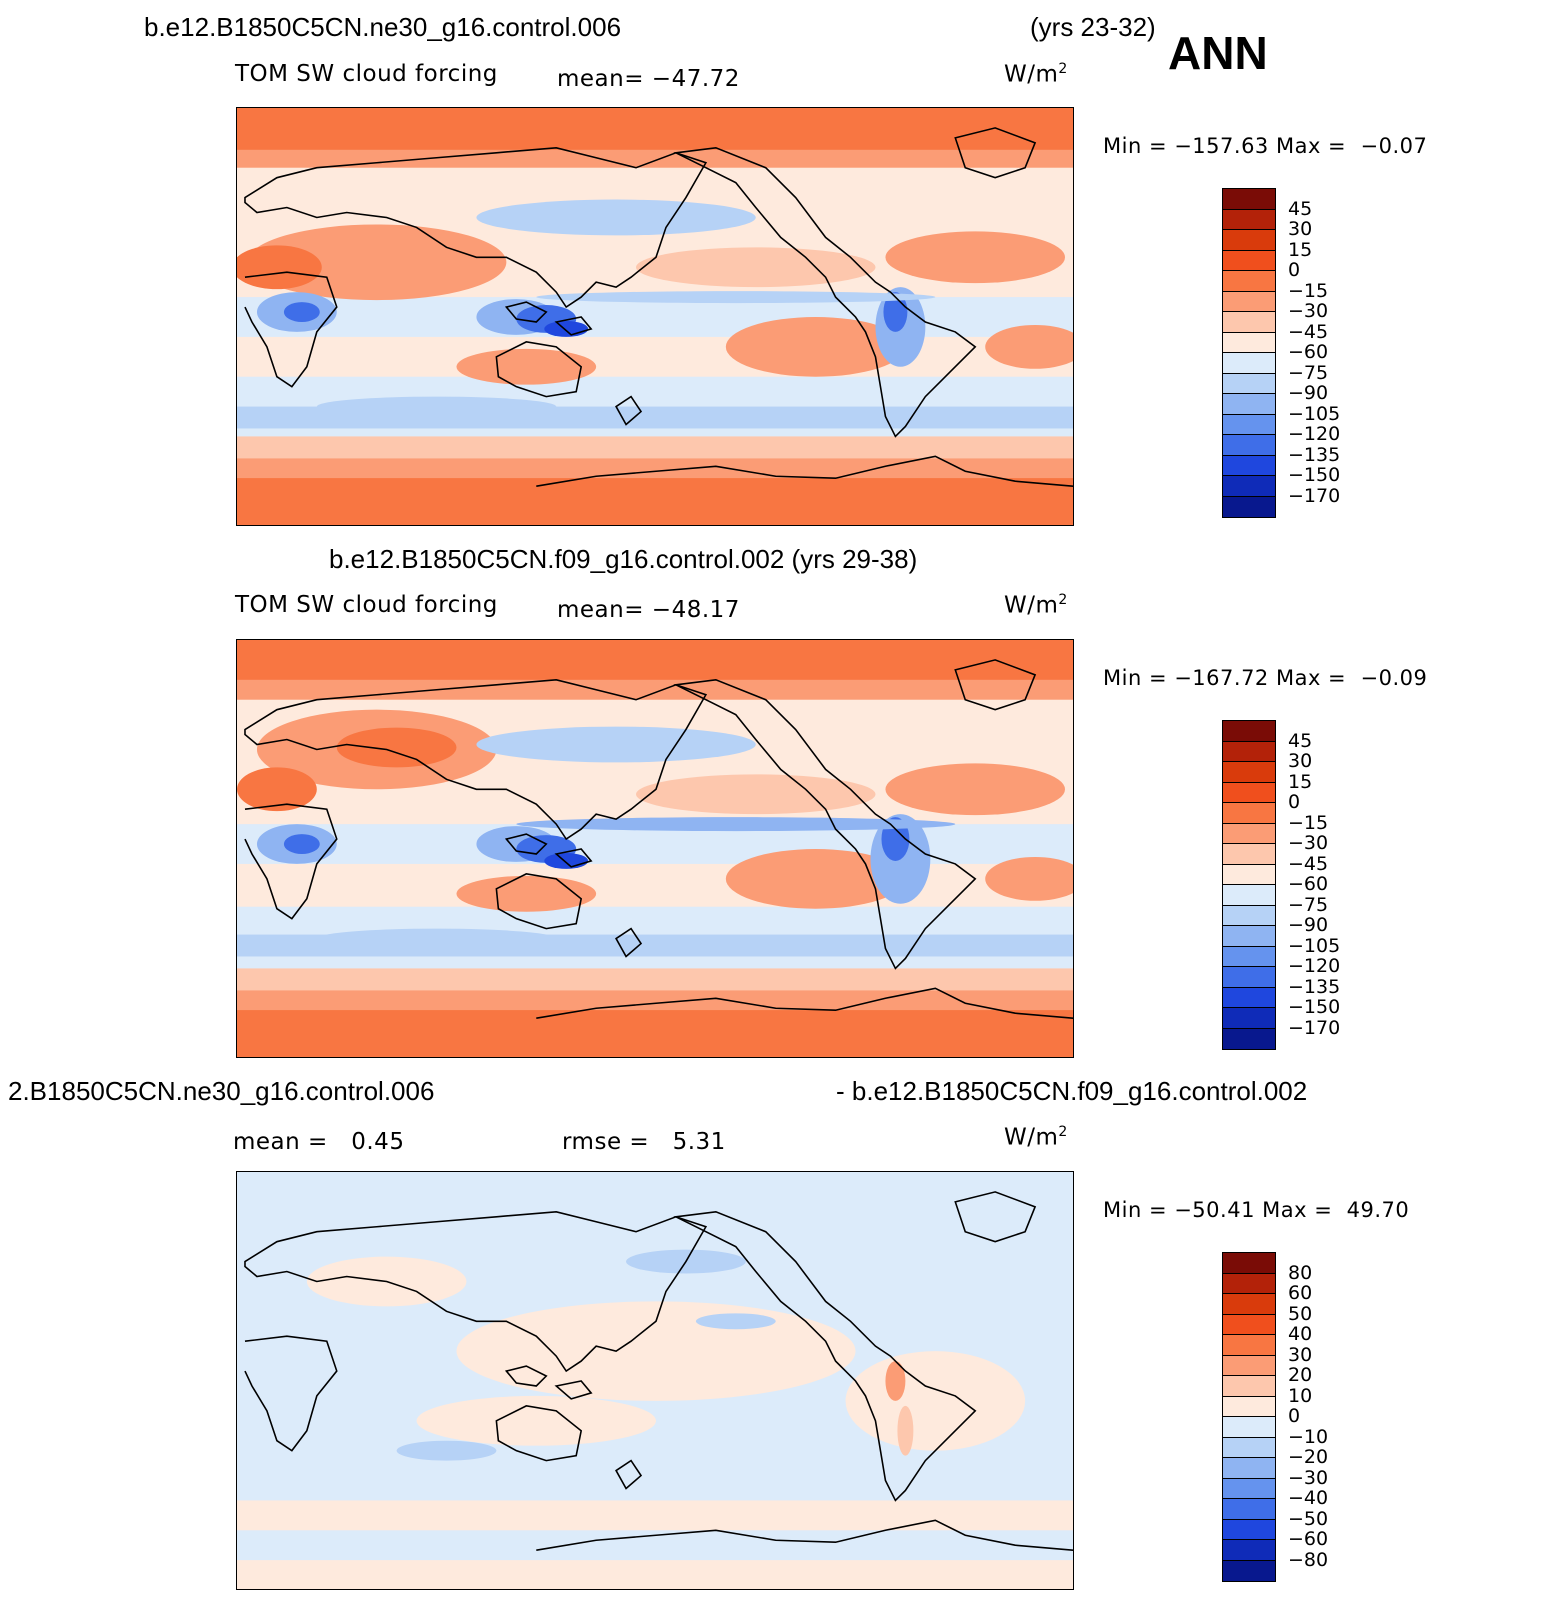  What do you see at coordinates (1300, 1395) in the screenshot?
I see `colorbar-label: 10` at bounding box center [1300, 1395].